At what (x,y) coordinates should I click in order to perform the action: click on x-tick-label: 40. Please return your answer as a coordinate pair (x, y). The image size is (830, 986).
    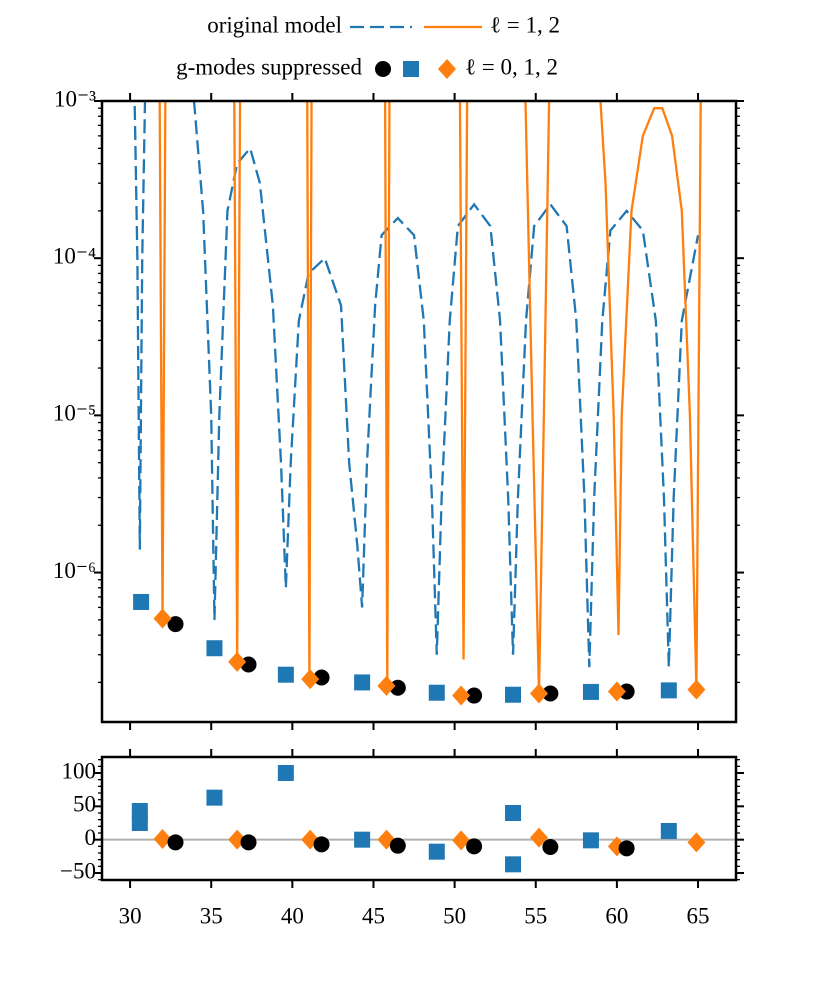
    Looking at the image, I should click on (292, 915).